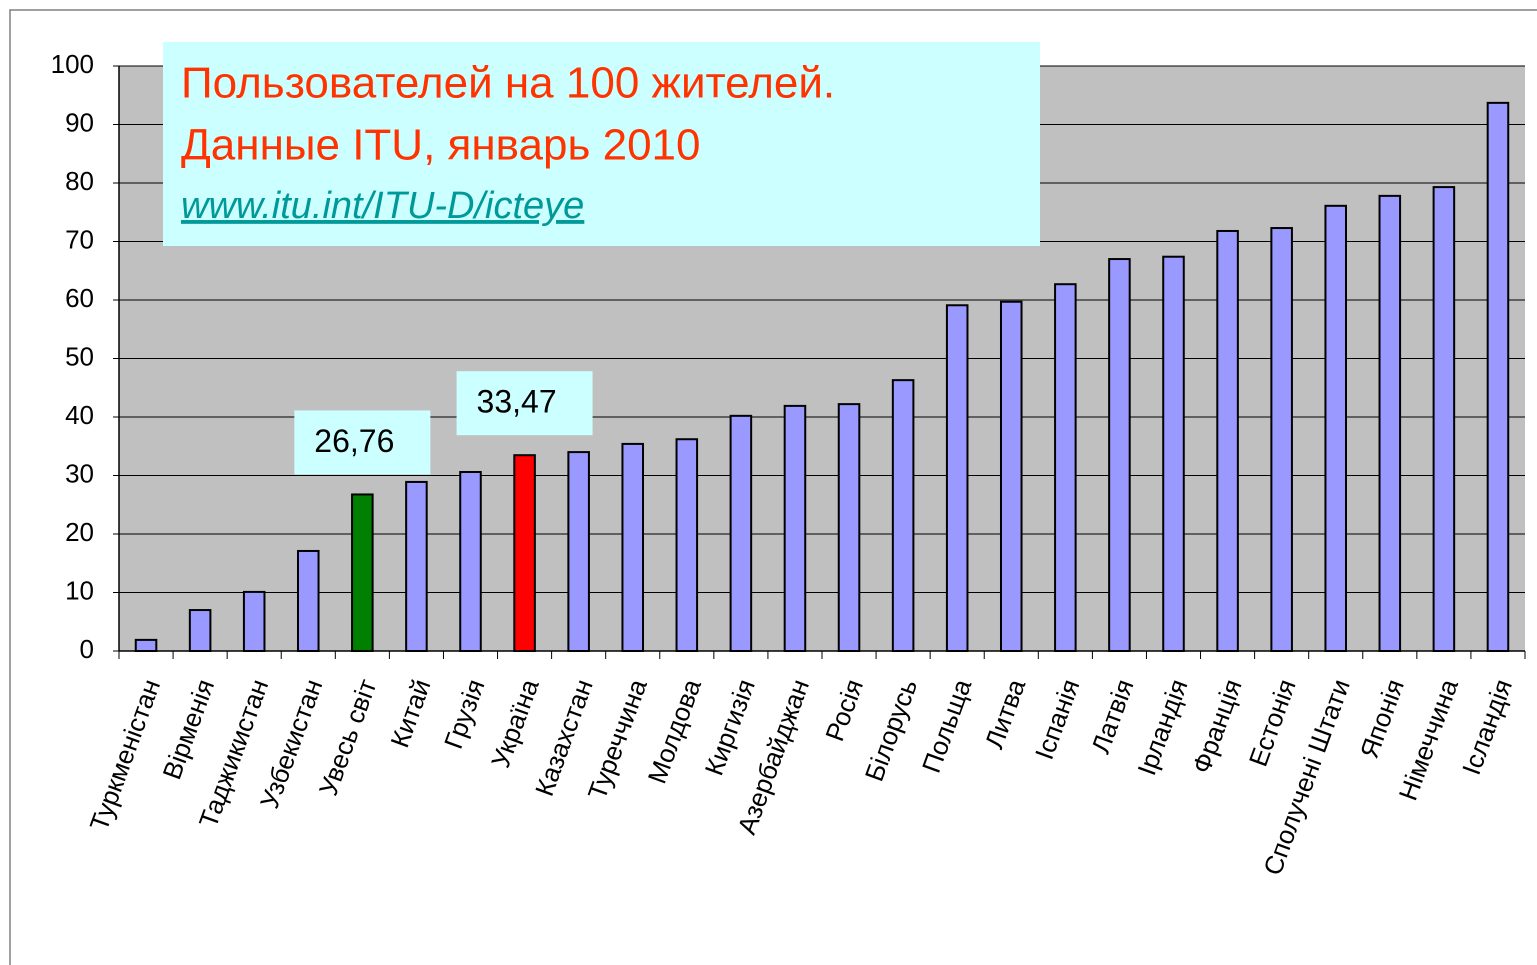 Image resolution: width=1537 pixels, height=965 pixels. Describe the element at coordinates (382, 206) in the screenshot. I see `source-link: www.itu.int/ITU-D/icteye` at that location.